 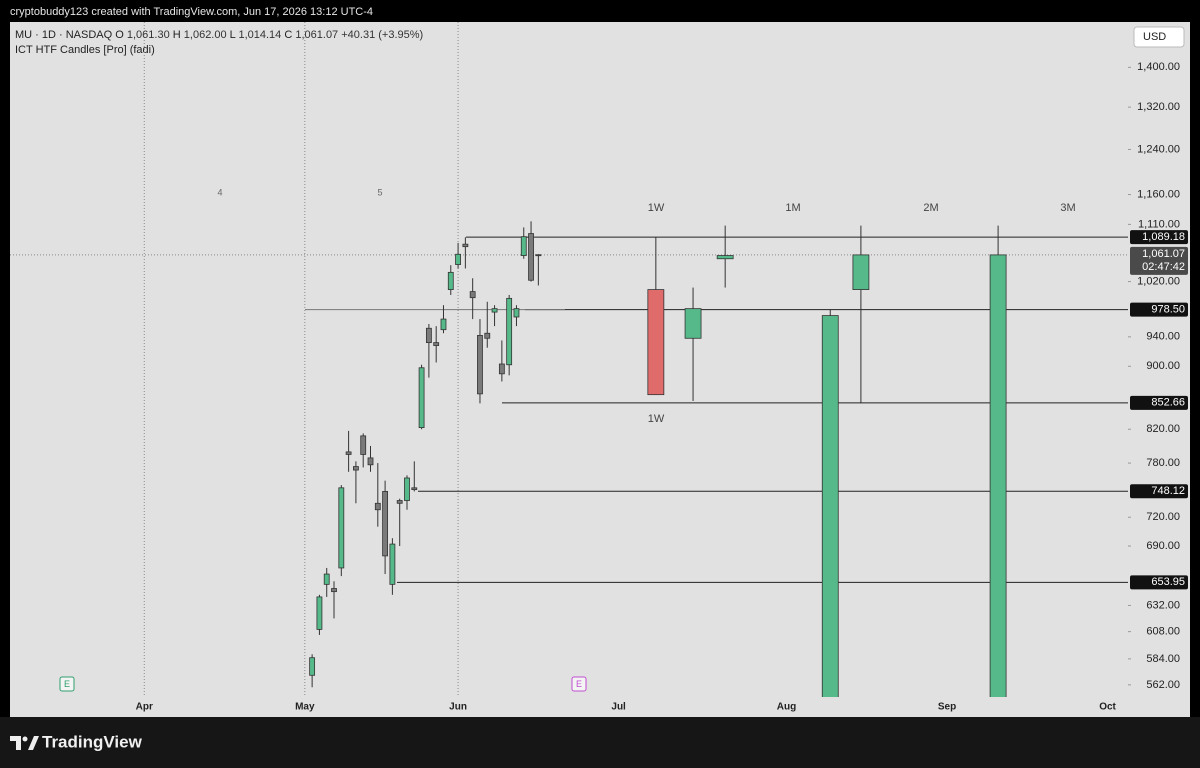 I want to click on x-tick-label: Sep, so click(x=947, y=707).